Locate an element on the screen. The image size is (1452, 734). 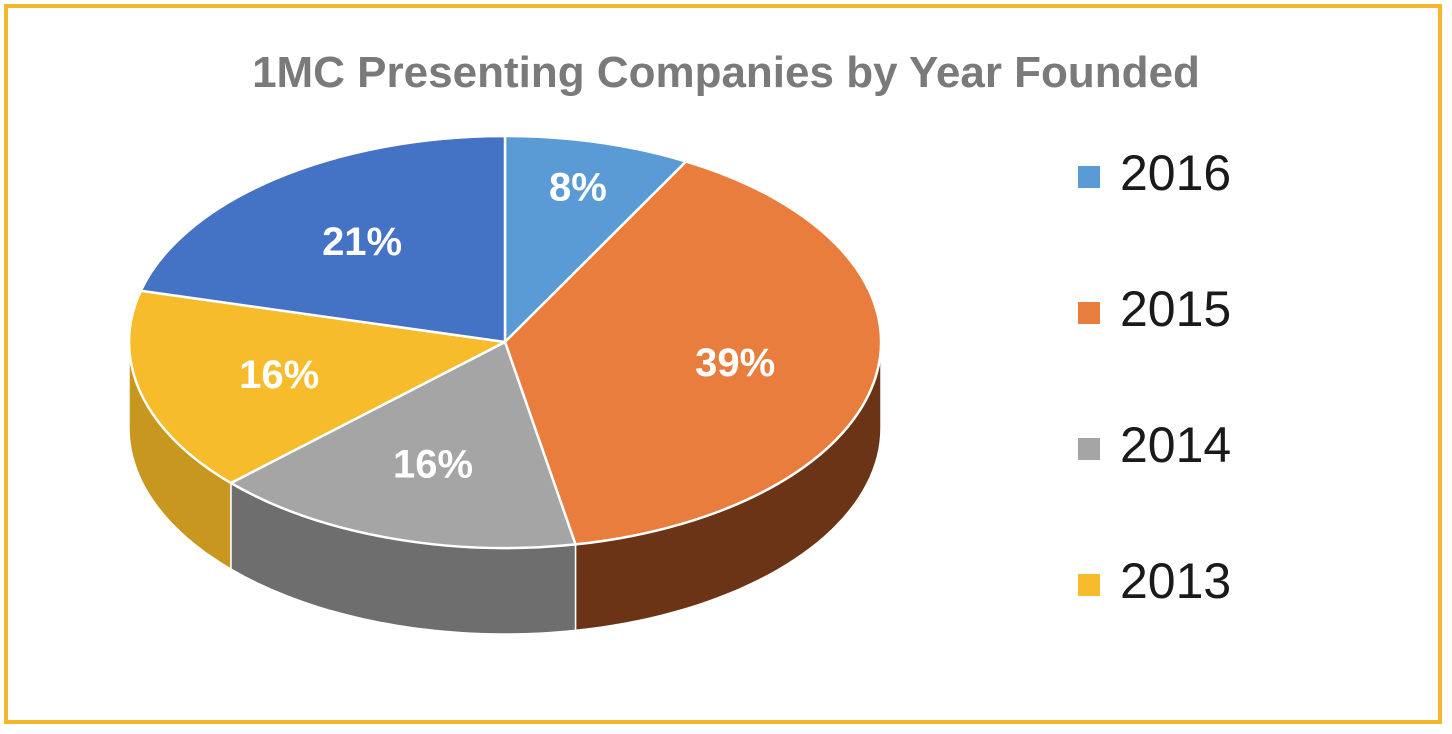
legend-label: 2014 is located at coordinates (1176, 445).